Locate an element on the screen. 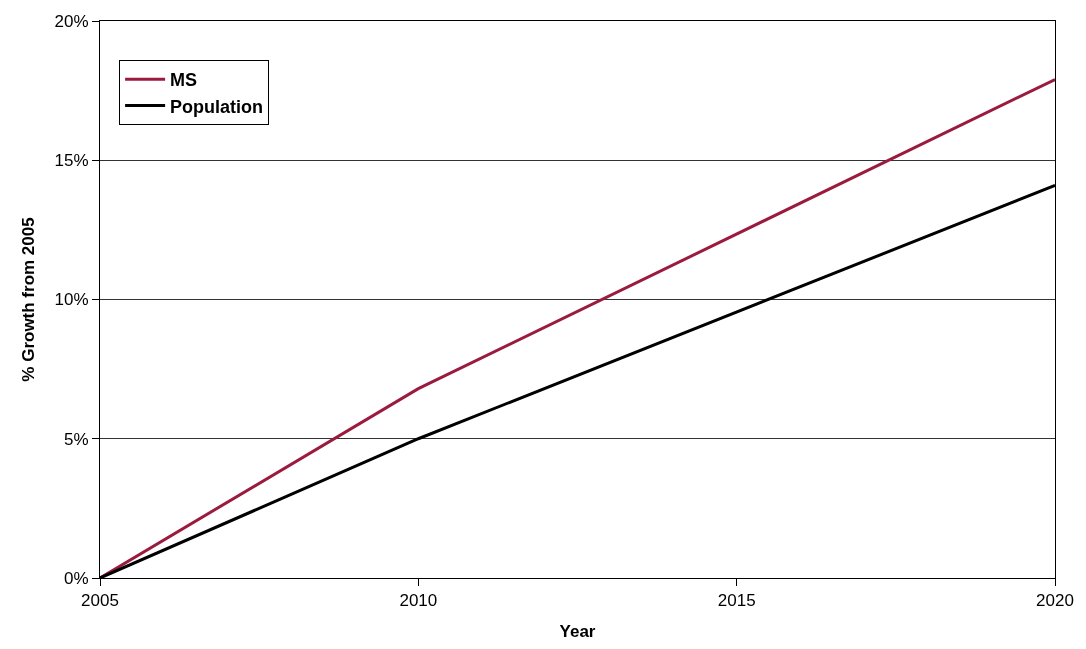  x-tick-label: 2005 is located at coordinates (100, 601).